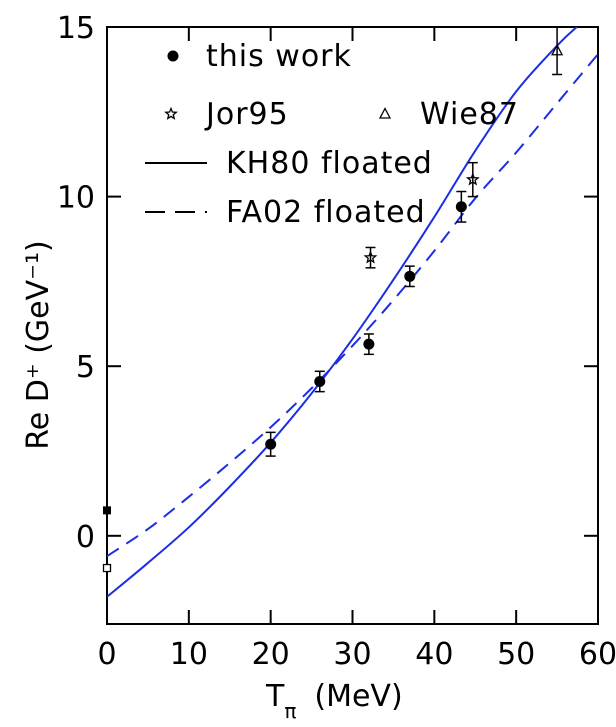 The image size is (616, 727). What do you see at coordinates (106, 654) in the screenshot?
I see `x-tick-label: 0` at bounding box center [106, 654].